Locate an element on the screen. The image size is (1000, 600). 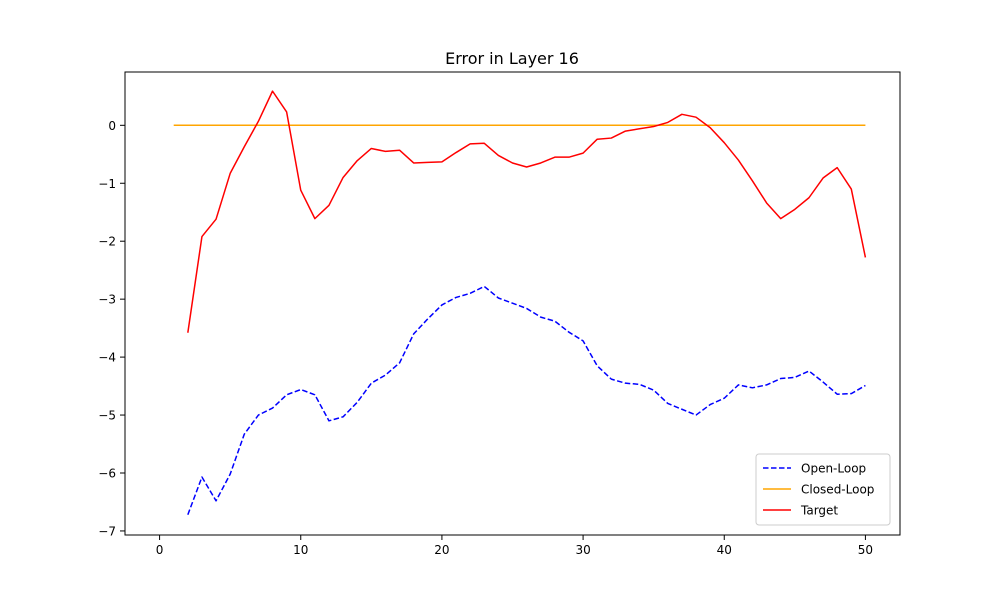
x-tick-label: 20 is located at coordinates (441, 550).